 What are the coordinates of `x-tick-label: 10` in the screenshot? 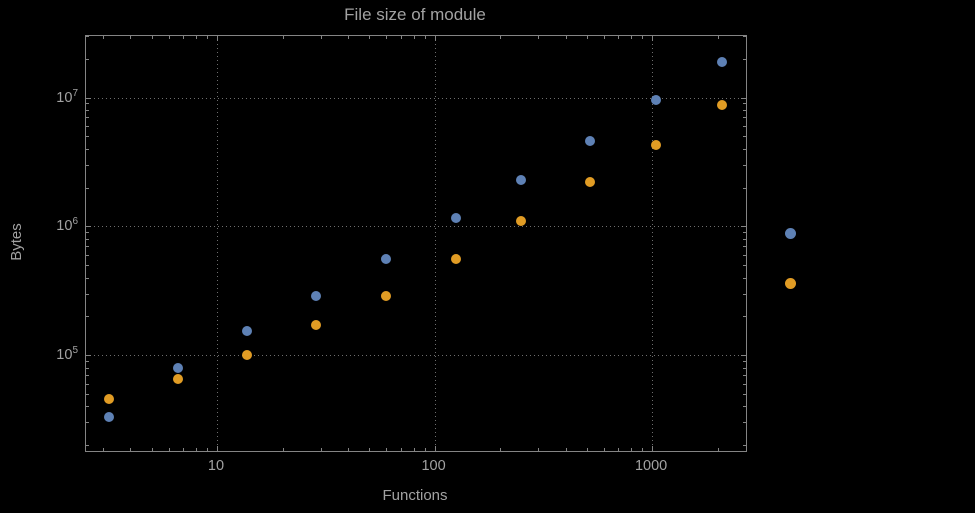 It's located at (216, 466).